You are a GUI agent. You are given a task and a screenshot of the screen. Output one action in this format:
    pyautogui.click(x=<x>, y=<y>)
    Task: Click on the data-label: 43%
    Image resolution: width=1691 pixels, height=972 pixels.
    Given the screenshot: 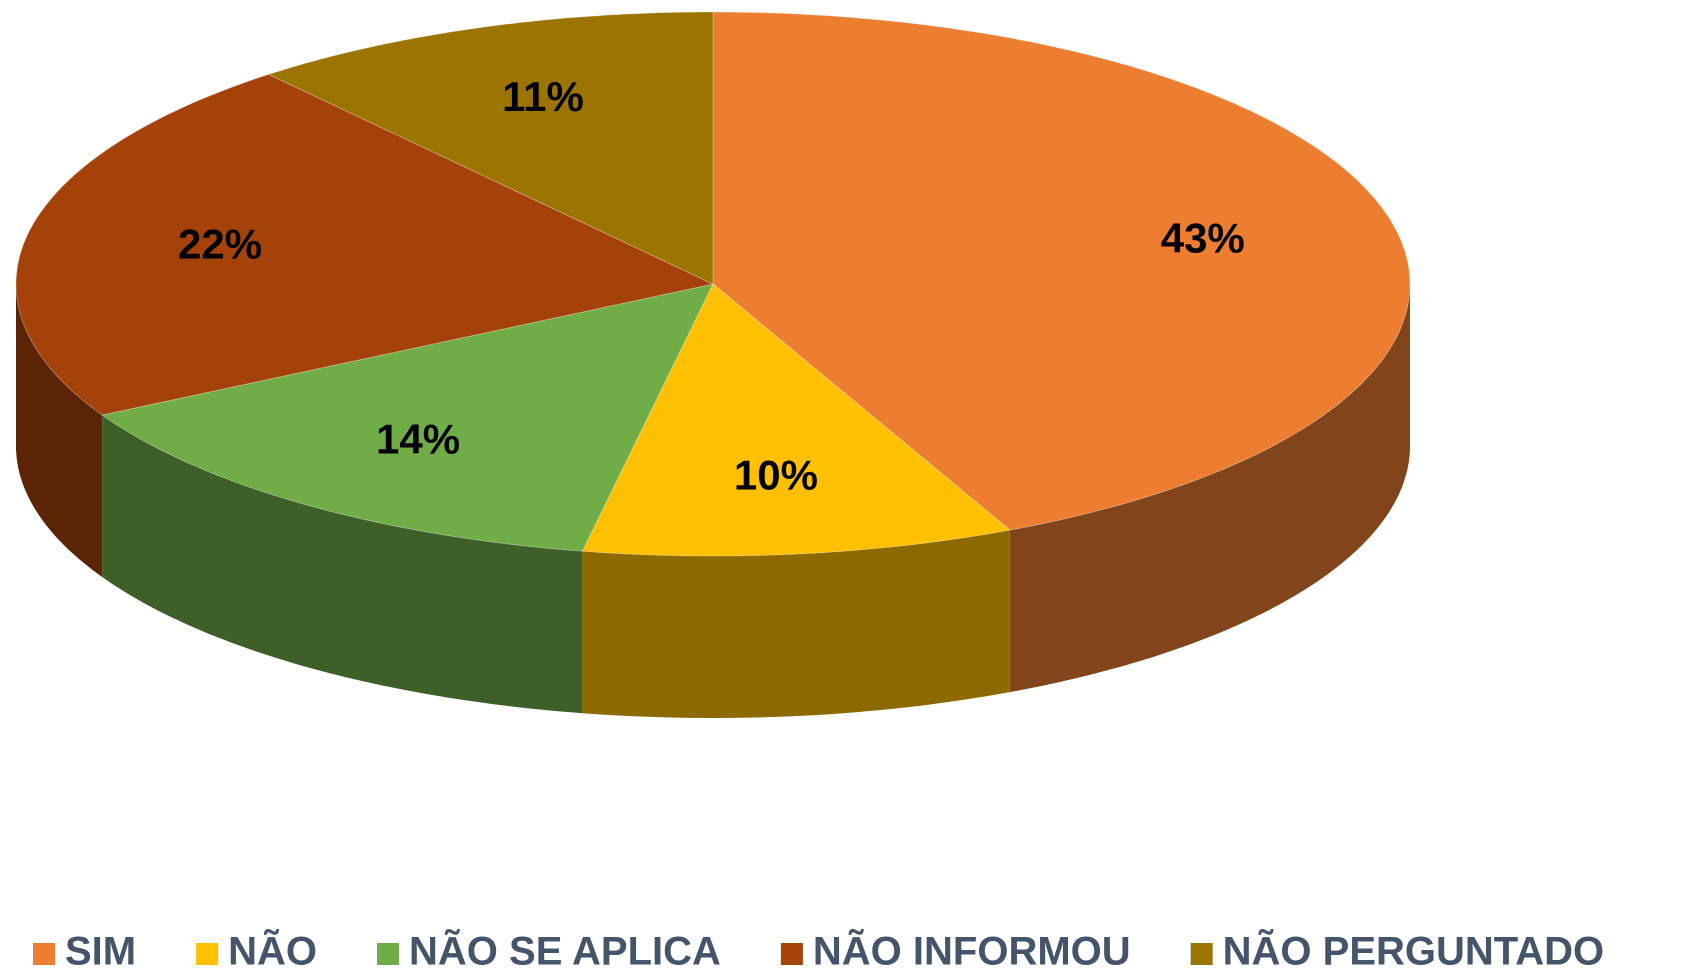 What is the action you would take?
    pyautogui.click(x=1203, y=237)
    